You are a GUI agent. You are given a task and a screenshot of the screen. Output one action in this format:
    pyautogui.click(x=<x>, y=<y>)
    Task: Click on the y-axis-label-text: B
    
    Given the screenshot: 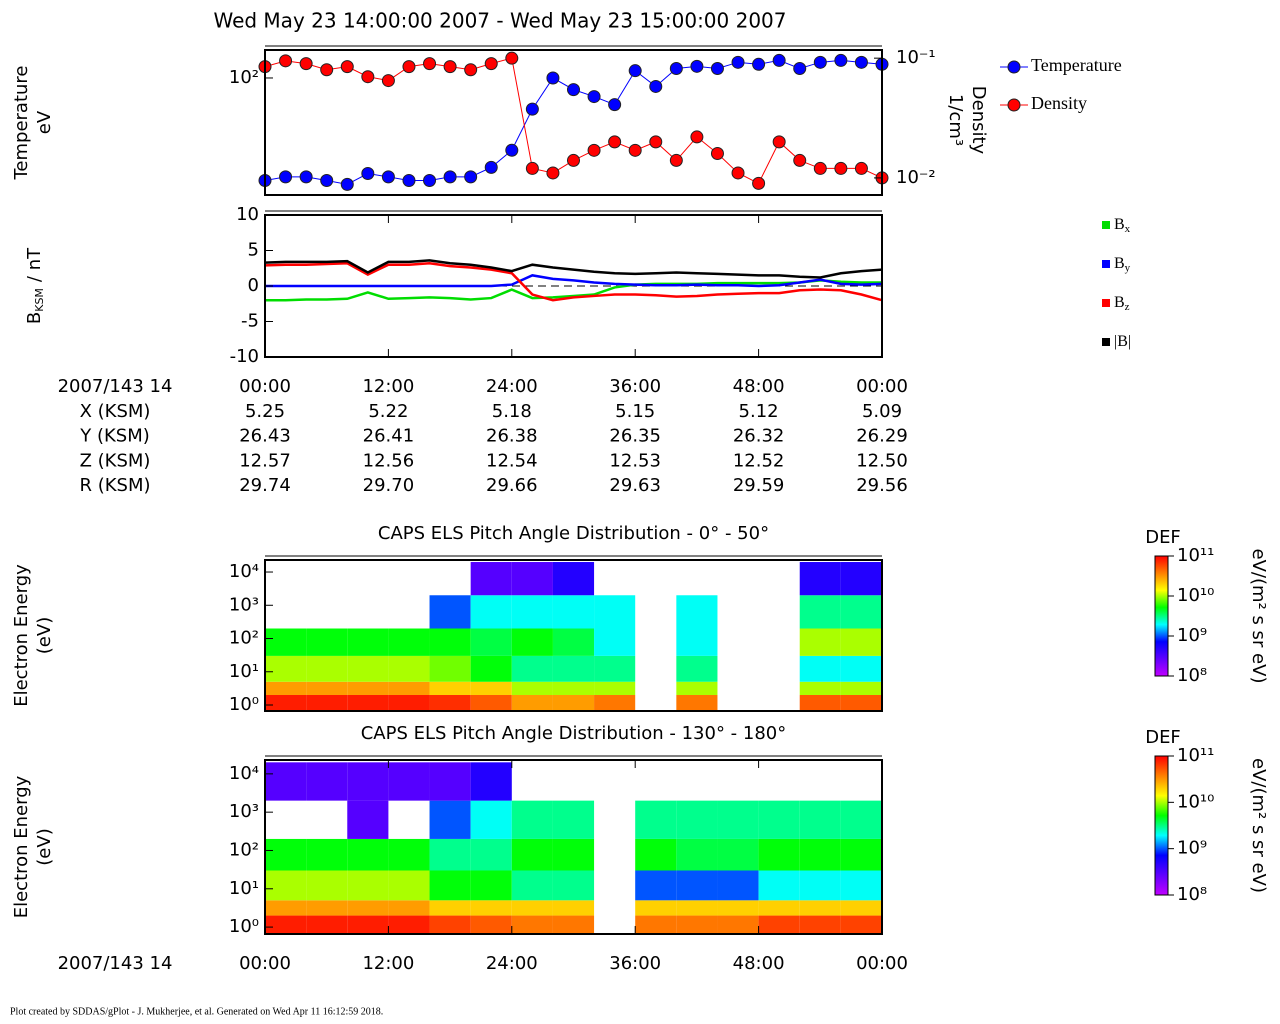 What is the action you would take?
    pyautogui.click(x=34, y=318)
    